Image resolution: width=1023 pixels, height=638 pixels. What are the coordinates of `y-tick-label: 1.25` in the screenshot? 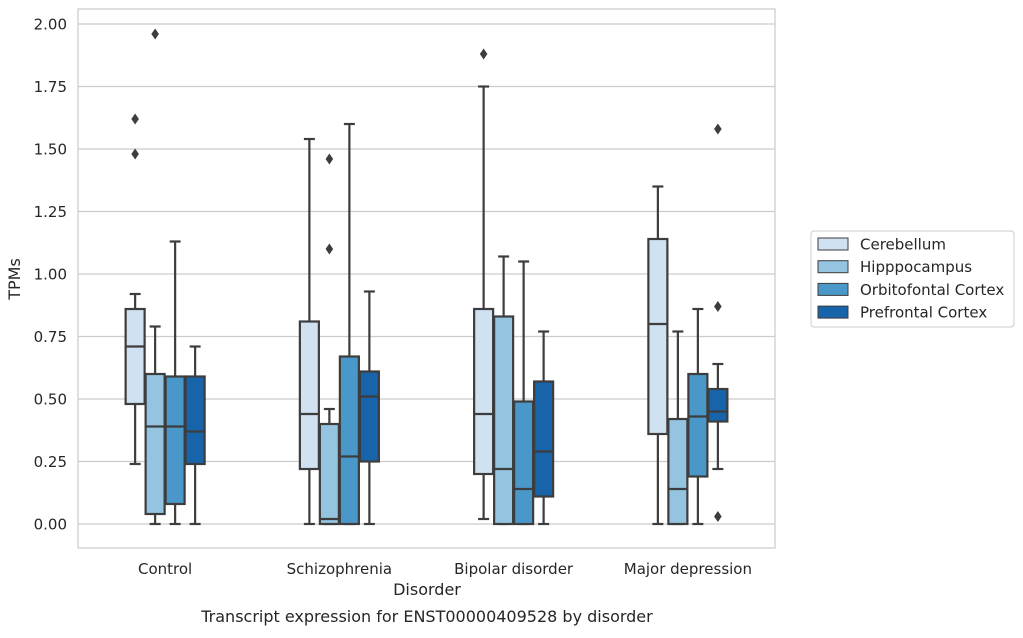 It's located at (50, 212).